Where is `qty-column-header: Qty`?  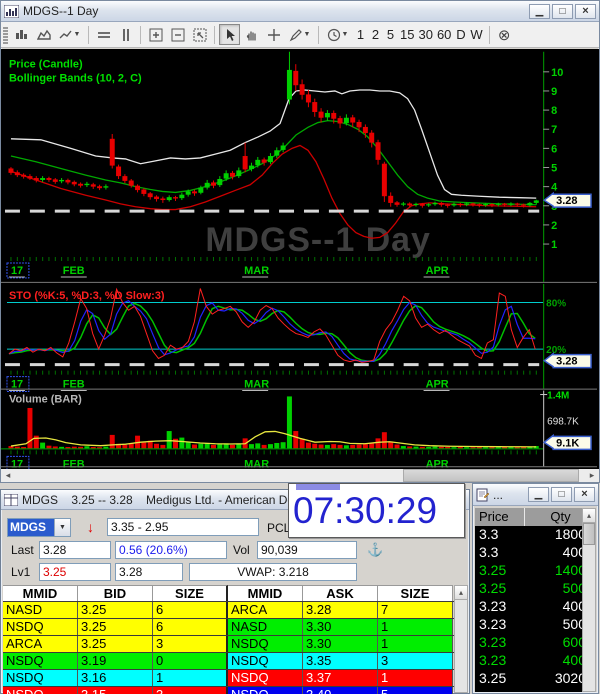
qty-column-header: Qty is located at coordinates (560, 516).